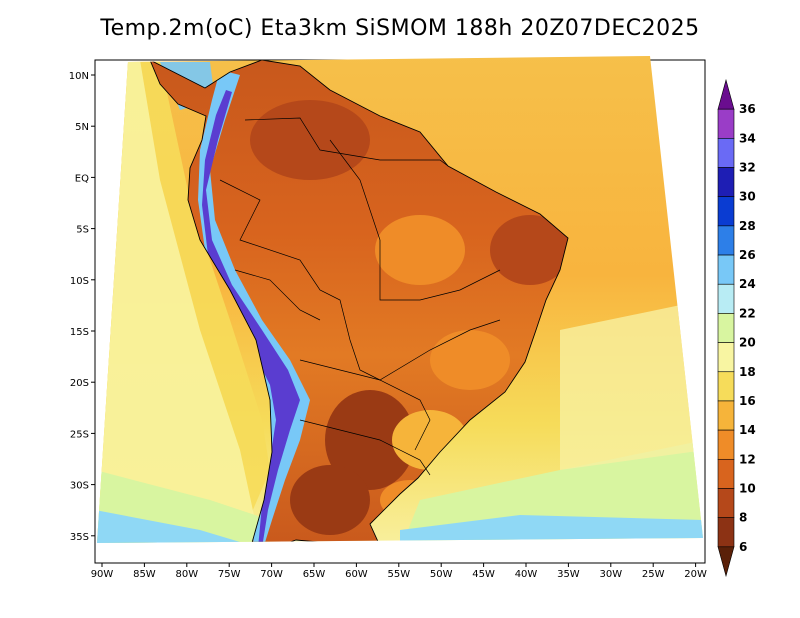 The width and height of the screenshot is (800, 618). I want to click on southern-pacific-cold, so click(173, 526).